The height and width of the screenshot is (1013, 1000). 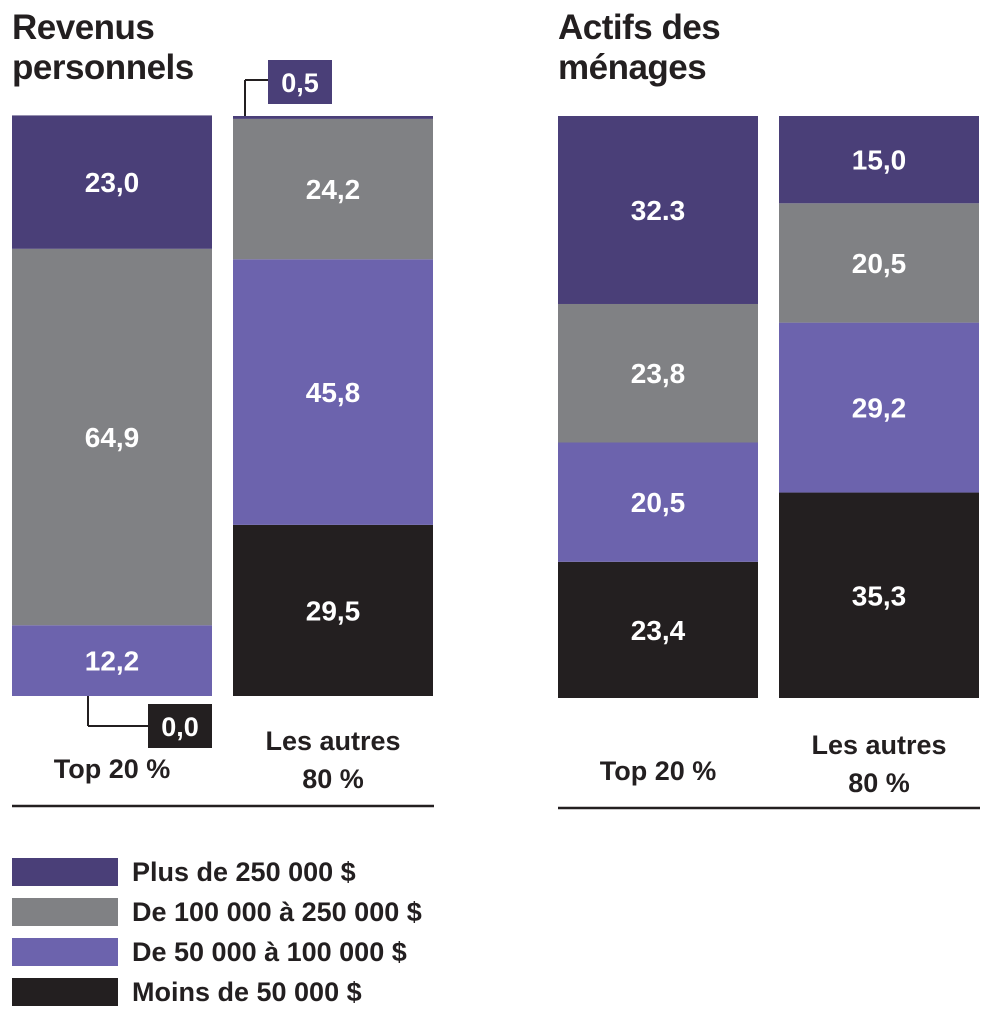 I want to click on data-label: 12,2, so click(x=112, y=661).